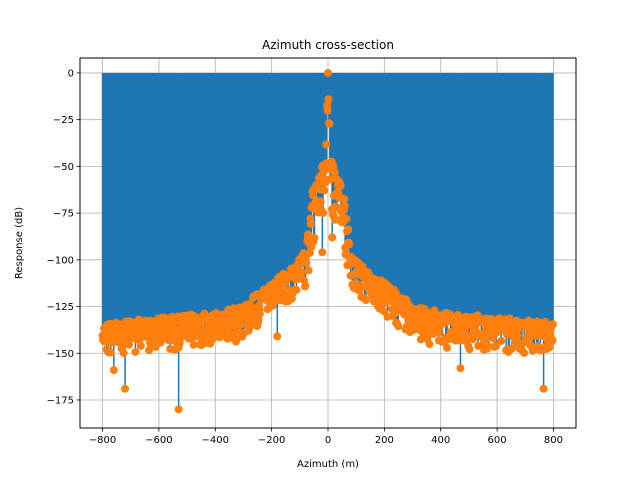 This screenshot has height=480, width=640. Describe the element at coordinates (60, 354) in the screenshot. I see `y-tick-label: −150` at that location.